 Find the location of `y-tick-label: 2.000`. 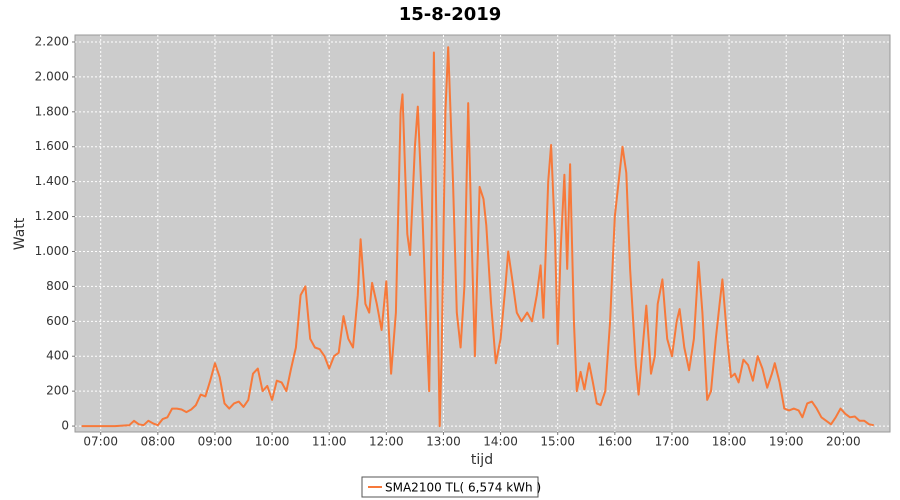

y-tick-label: 2.000 is located at coordinates (52, 76).